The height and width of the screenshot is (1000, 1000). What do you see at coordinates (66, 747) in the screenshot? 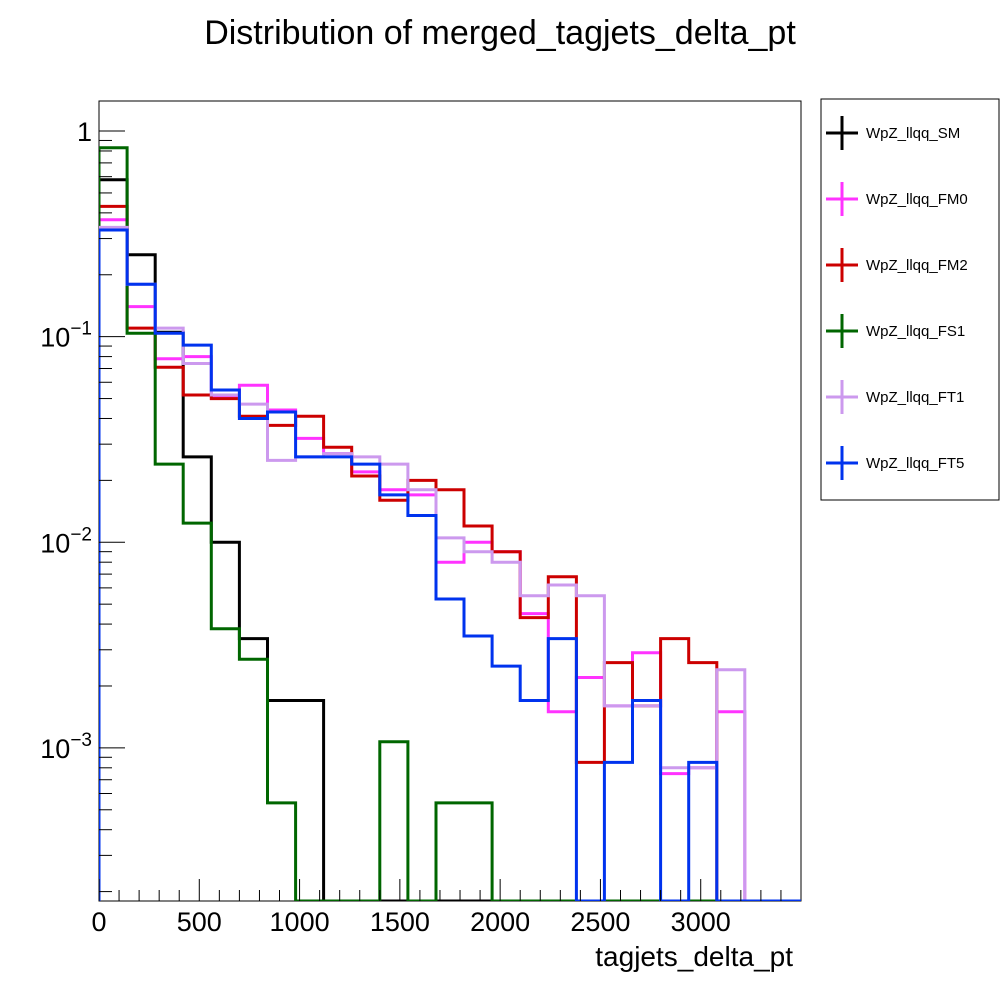
I see `y-tick-label: 10⁻³` at bounding box center [66, 747].